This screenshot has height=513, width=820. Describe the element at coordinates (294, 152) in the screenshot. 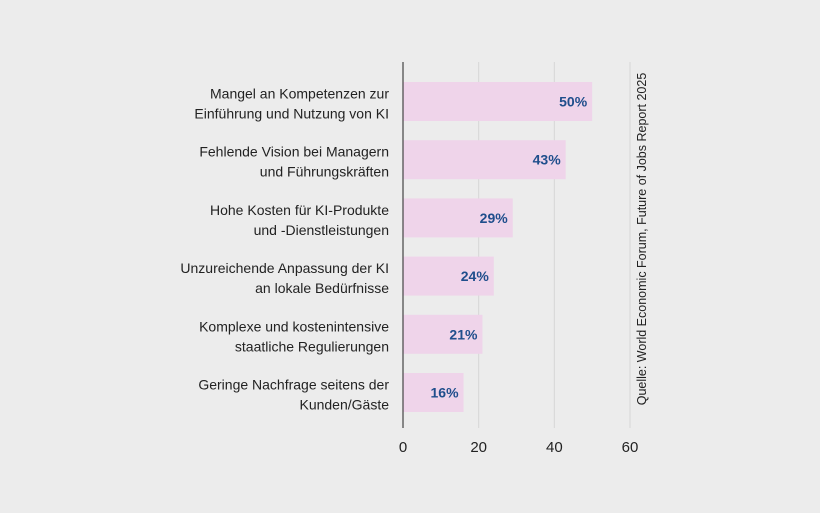

I see `category-label-line: Fehlende Vision bei Managern` at that location.